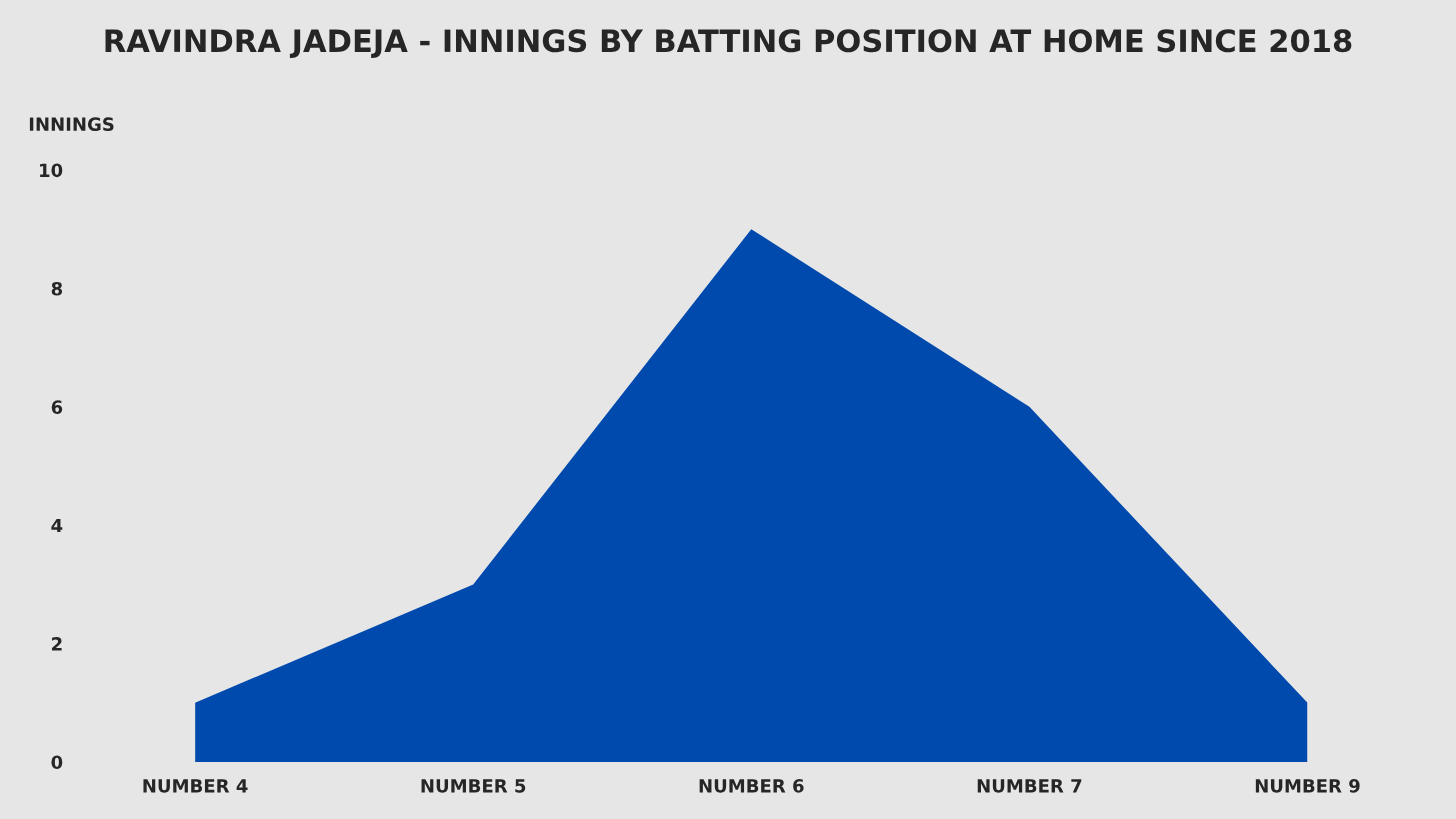 The height and width of the screenshot is (819, 1456). I want to click on y-tick-label: 10, so click(51, 170).